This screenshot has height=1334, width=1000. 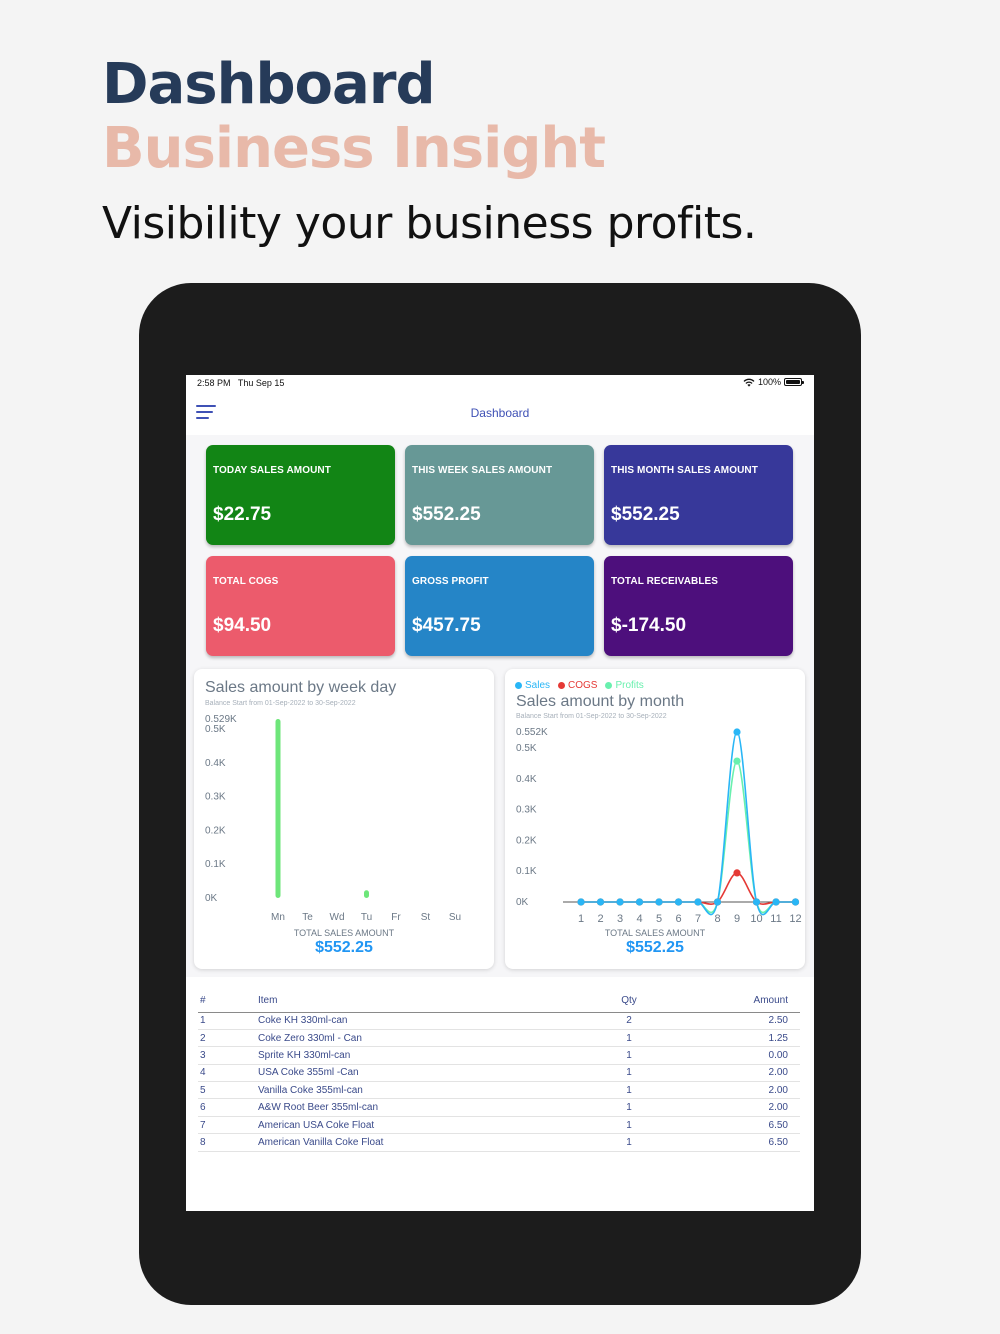 I want to click on card-total-receivables: TOTAL RECEIVABLES $-174.50, so click(x=698, y=606).